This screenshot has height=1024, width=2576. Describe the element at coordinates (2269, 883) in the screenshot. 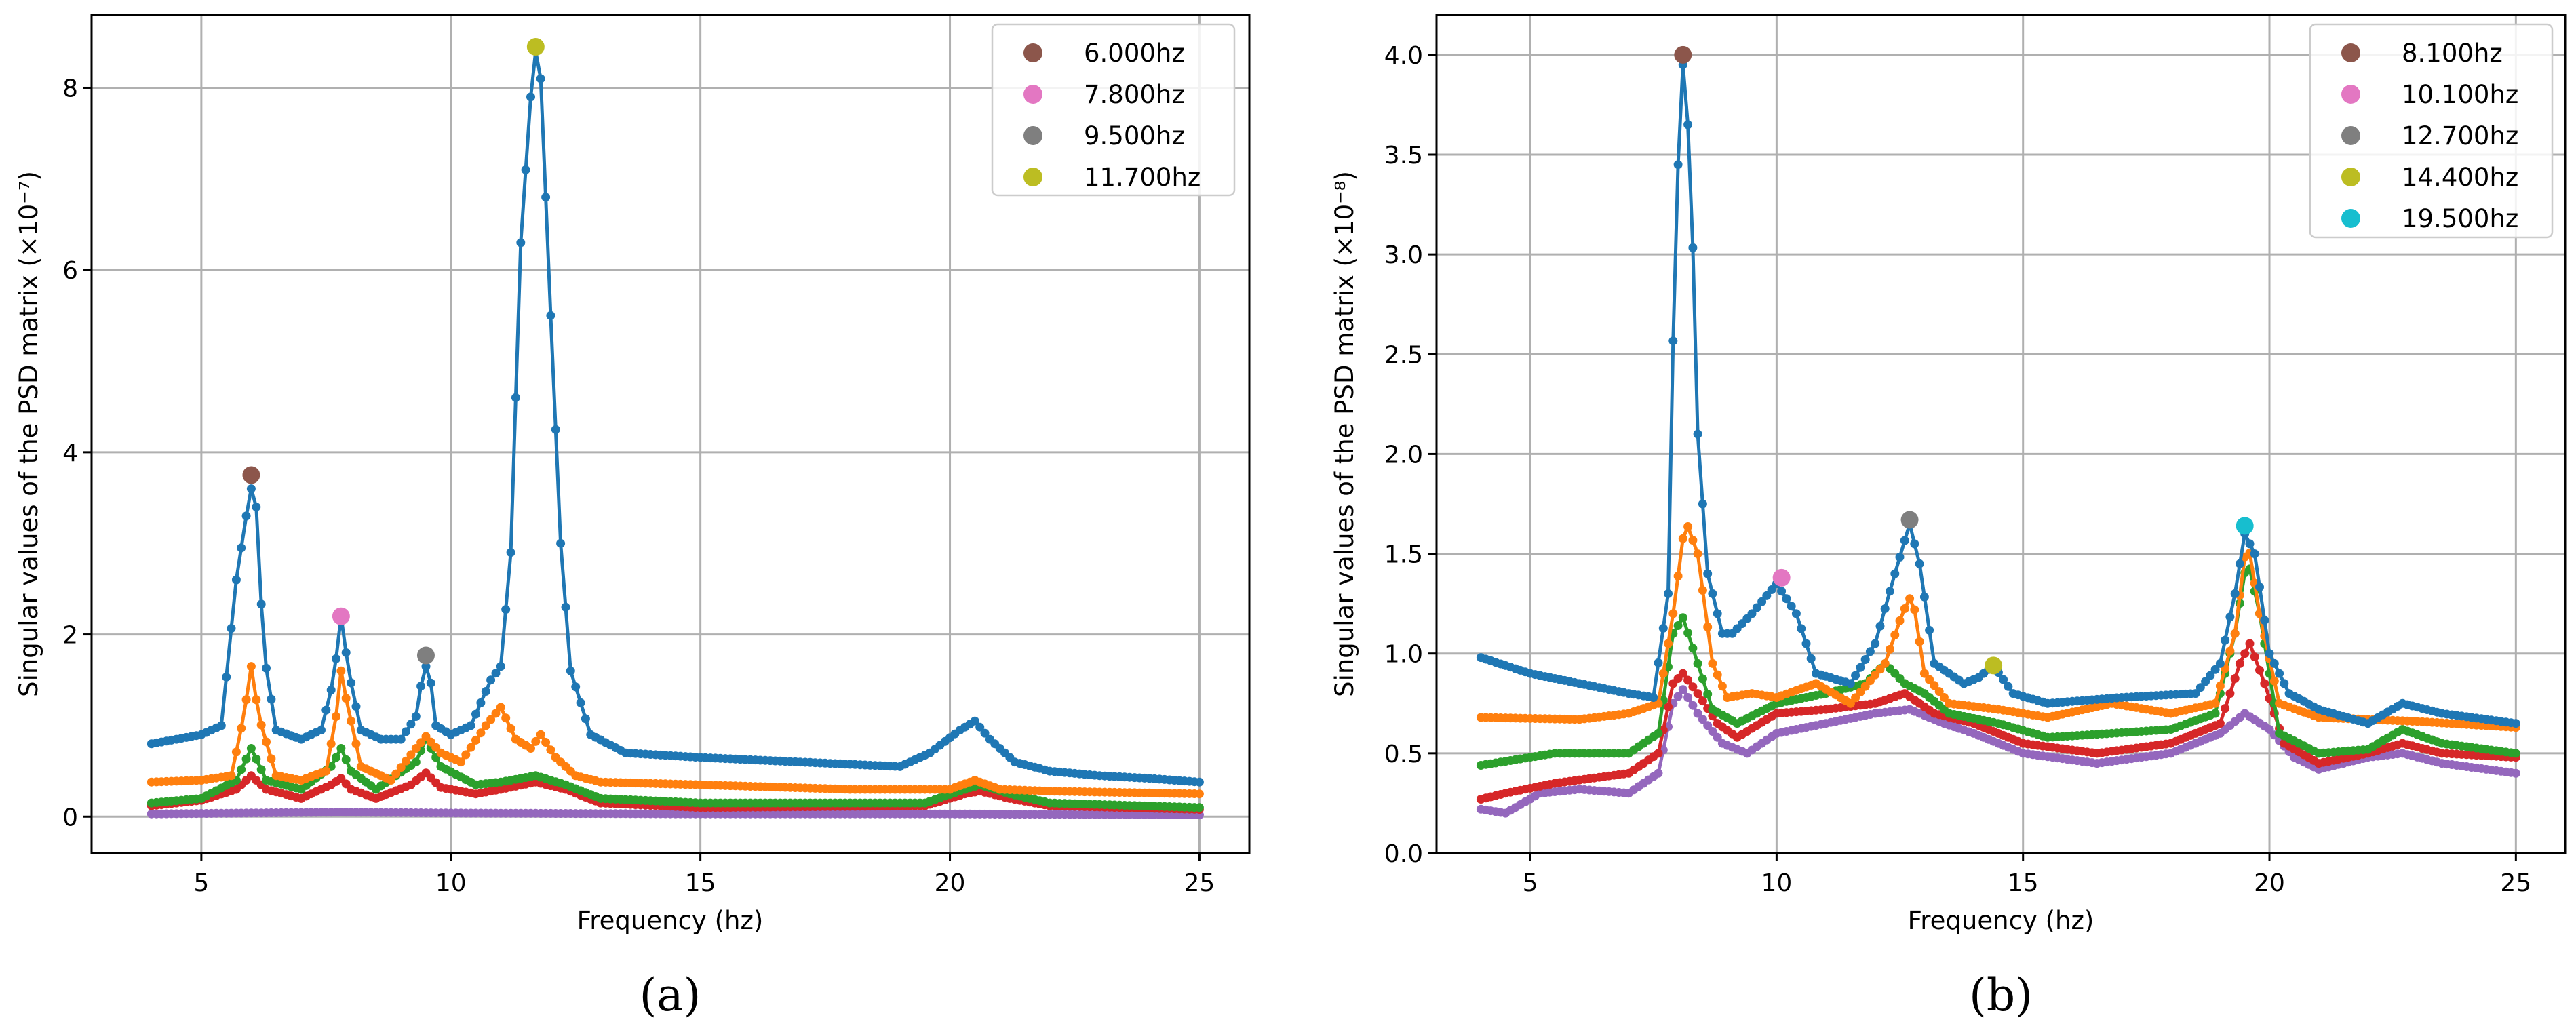

I see `panel-b-x-tick-label: 20` at that location.